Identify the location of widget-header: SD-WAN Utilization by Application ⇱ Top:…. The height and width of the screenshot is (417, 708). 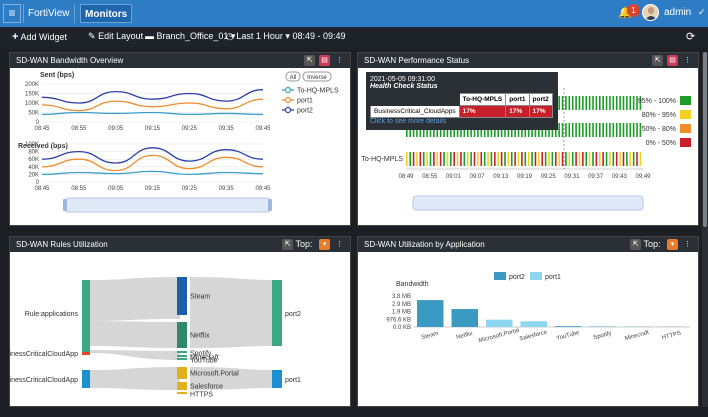
(528, 244).